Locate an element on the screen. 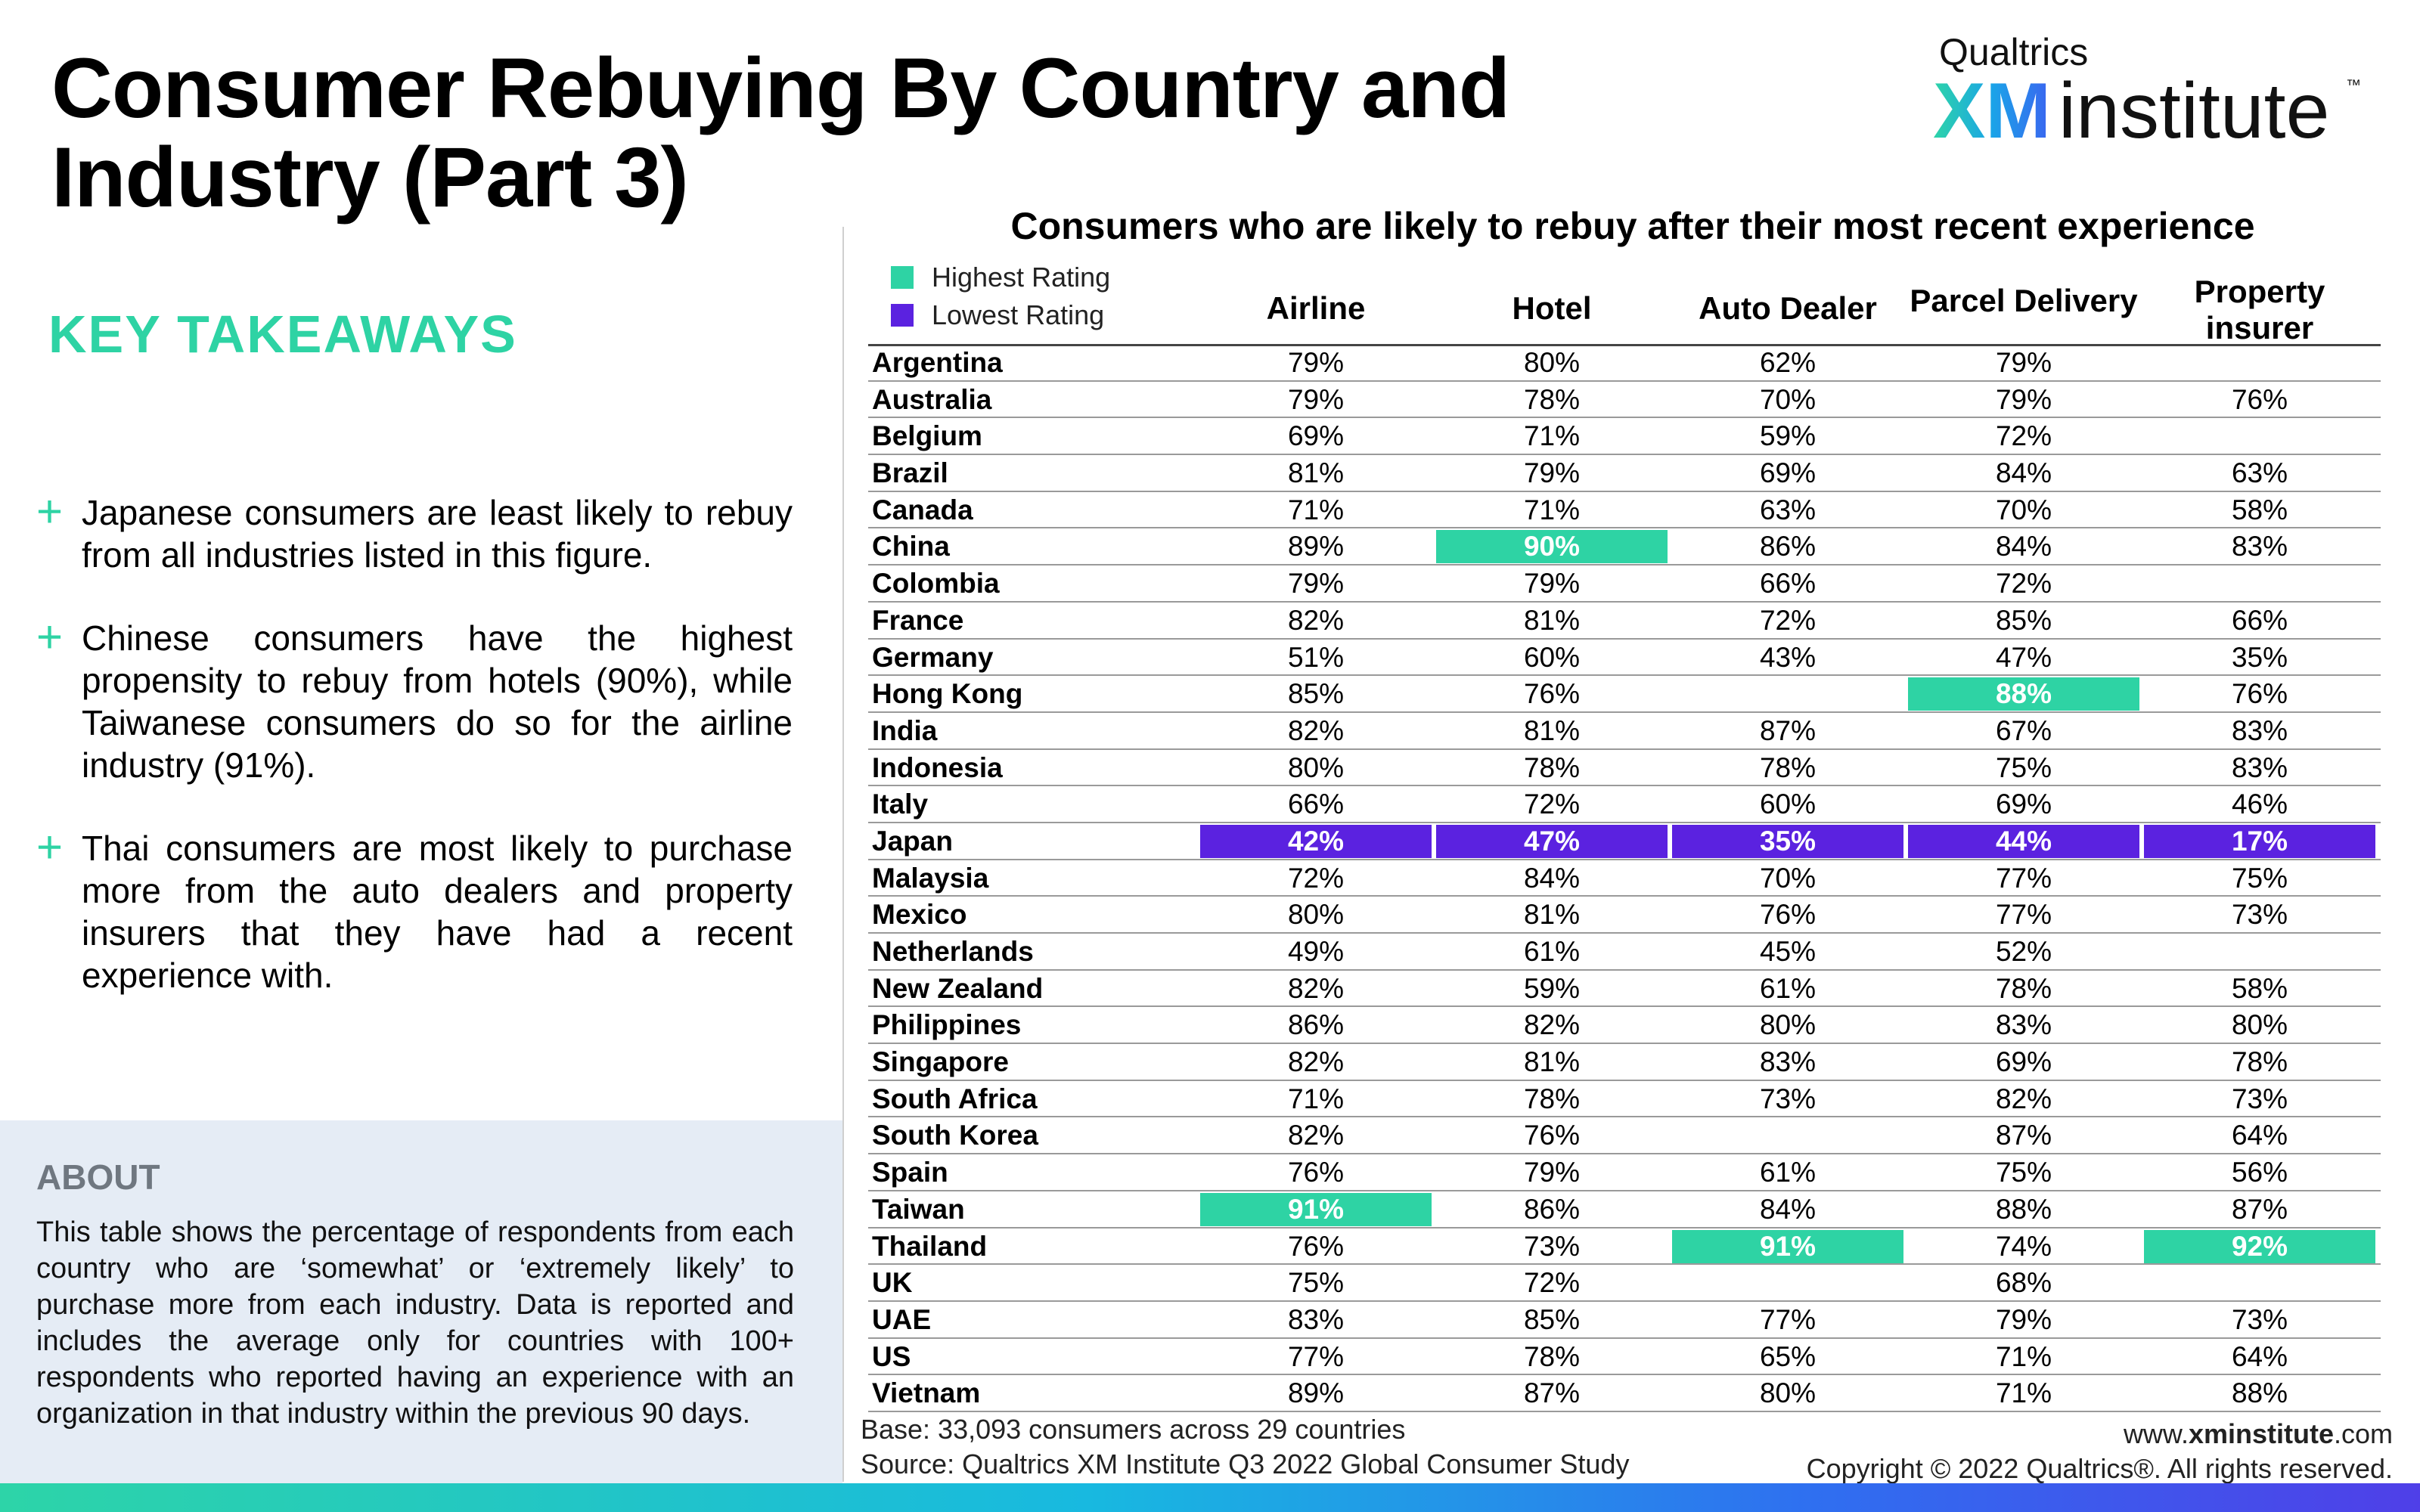  data-cell: 62% is located at coordinates (1788, 363).